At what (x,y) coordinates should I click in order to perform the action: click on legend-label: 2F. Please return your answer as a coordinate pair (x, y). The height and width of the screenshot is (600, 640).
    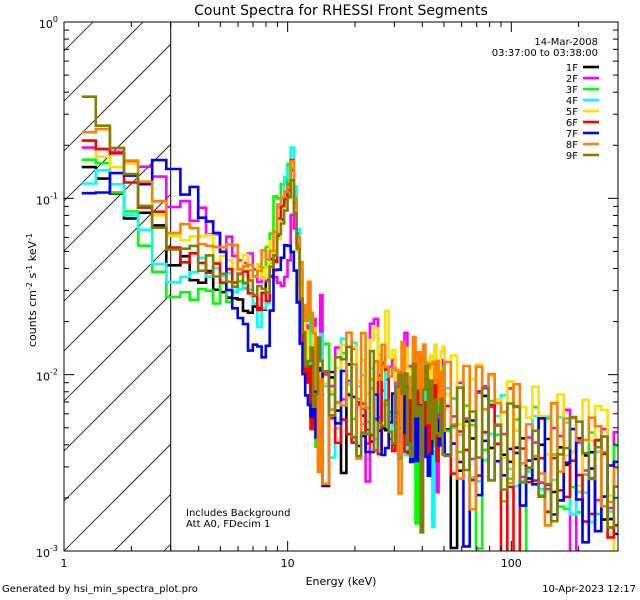
    Looking at the image, I should click on (572, 79).